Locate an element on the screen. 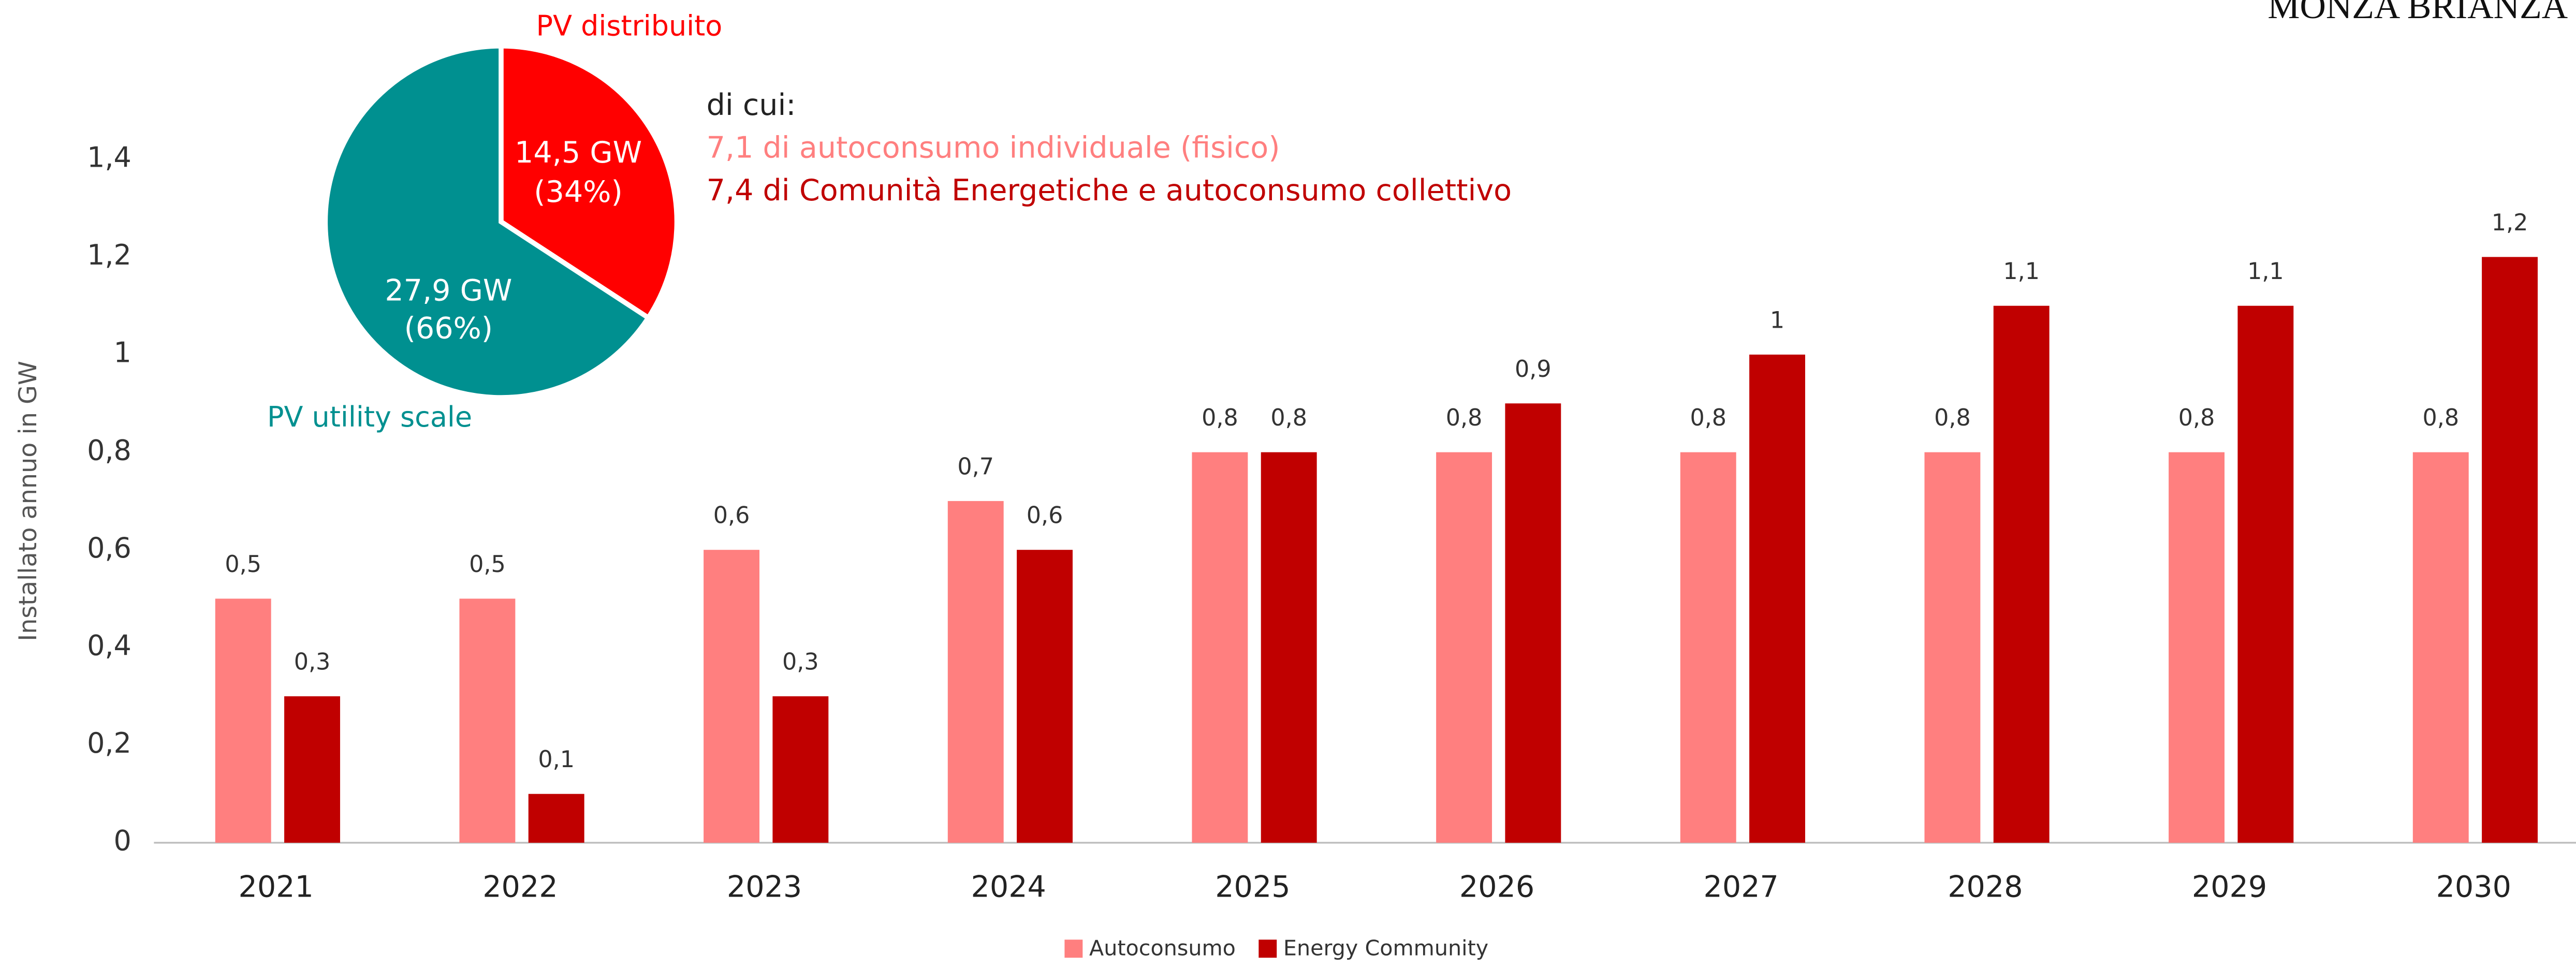  data-label: 1 is located at coordinates (1777, 320).